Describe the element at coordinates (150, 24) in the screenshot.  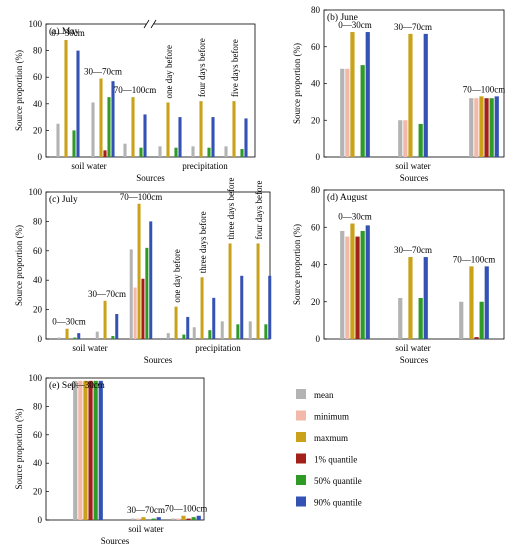
I see `axis-break-gap` at that location.